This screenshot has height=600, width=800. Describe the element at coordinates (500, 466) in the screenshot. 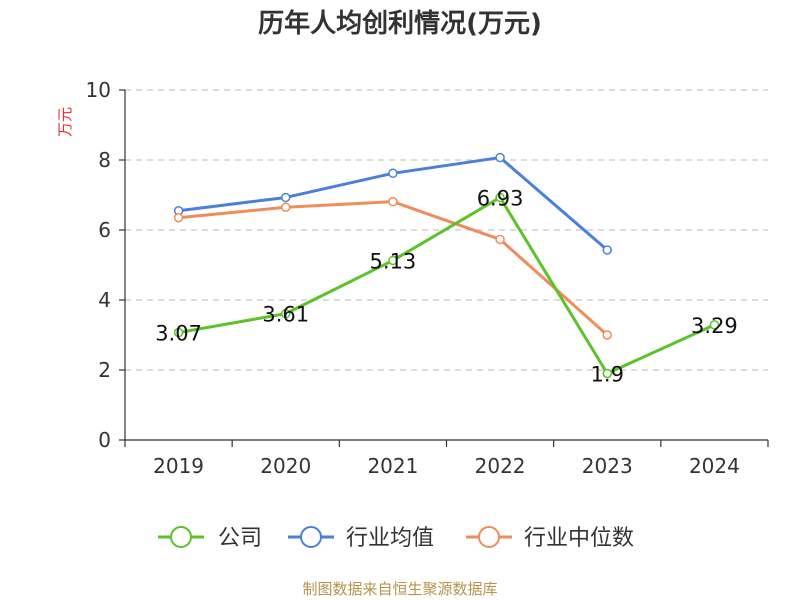

I see `x-tick-label: 2022` at that location.